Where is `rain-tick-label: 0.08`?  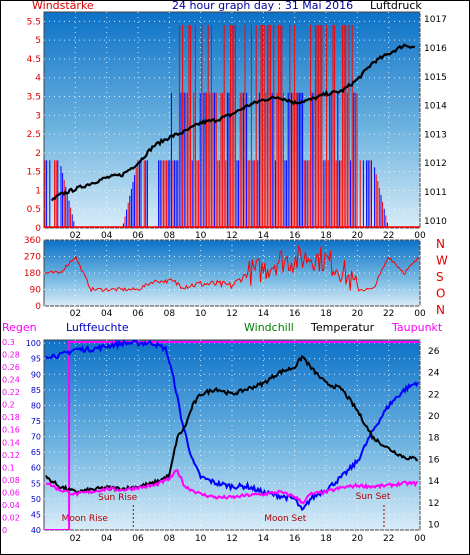 rain-tick-label: 0.08 is located at coordinates (11, 480).